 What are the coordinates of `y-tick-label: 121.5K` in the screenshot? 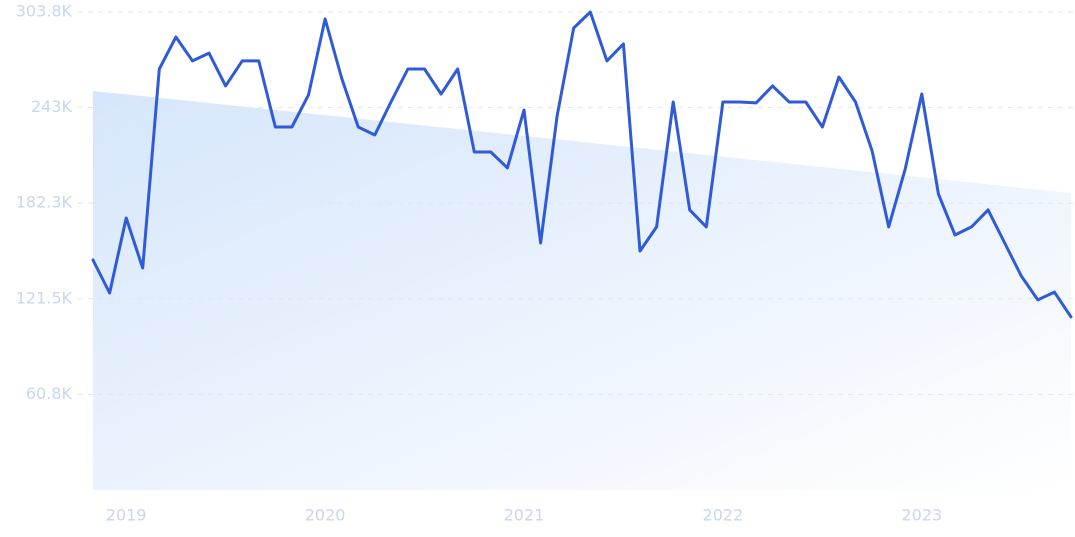 It's located at (44, 297).